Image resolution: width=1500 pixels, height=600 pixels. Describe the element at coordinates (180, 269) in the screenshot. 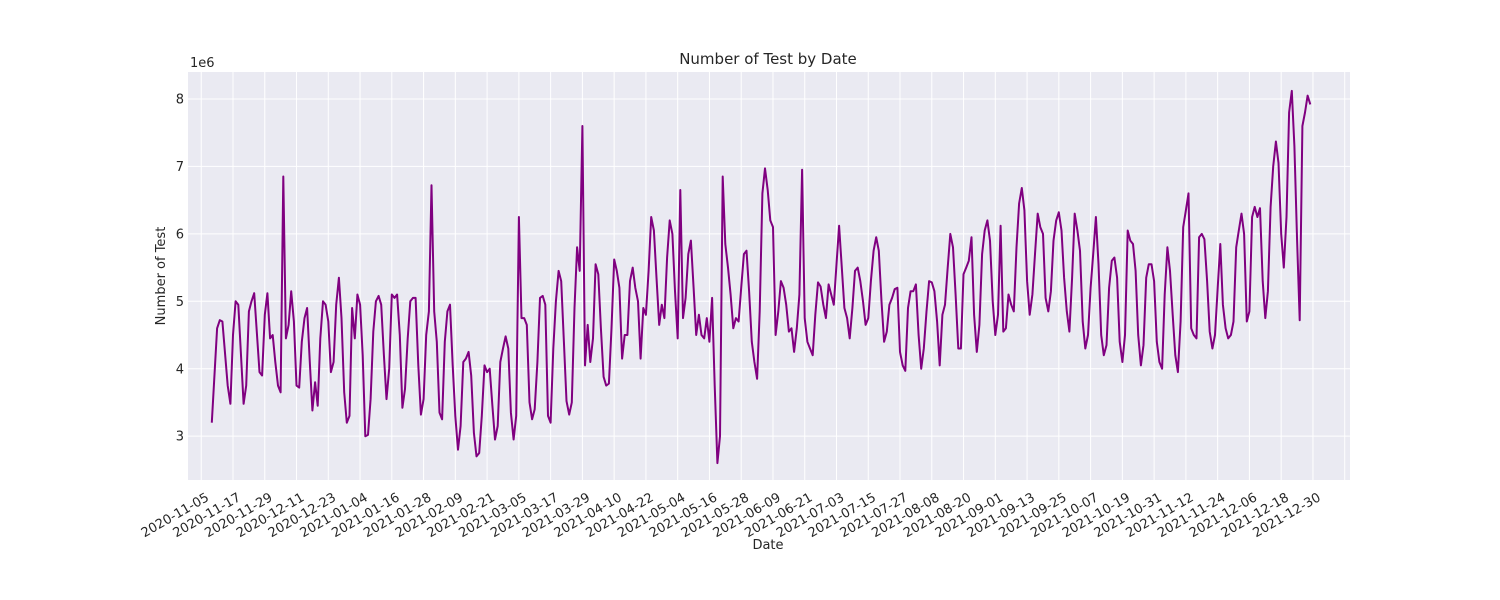

I see `y-tick-labels: 3 4 5 6 7 8` at that location.